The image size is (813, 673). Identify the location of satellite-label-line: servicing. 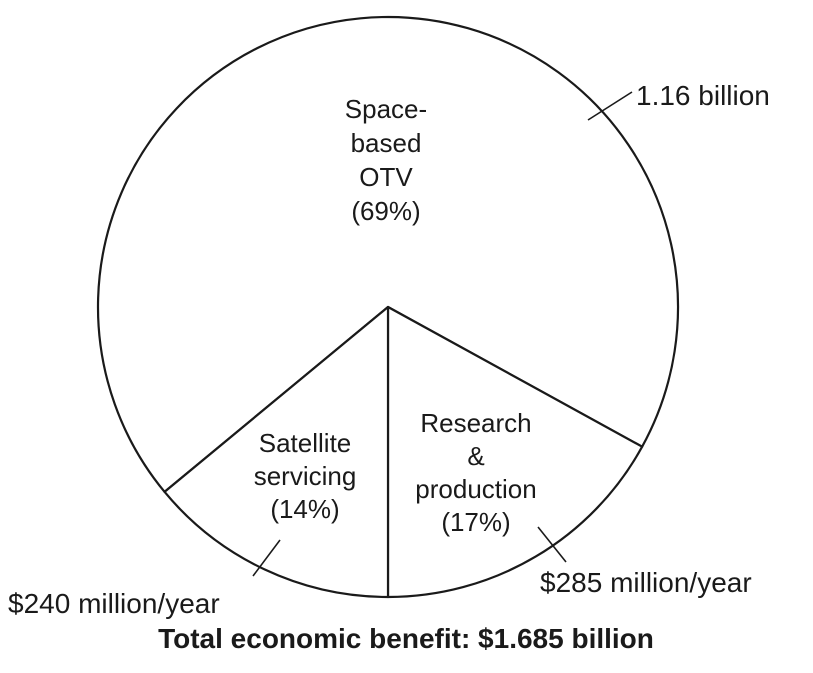
(305, 476).